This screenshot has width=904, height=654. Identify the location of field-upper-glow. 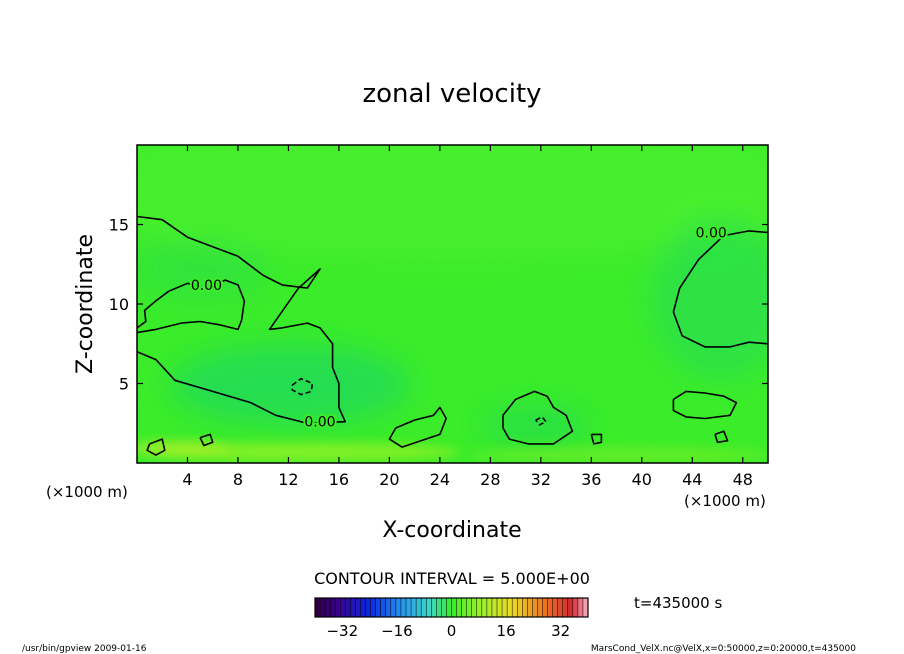
(452, 202).